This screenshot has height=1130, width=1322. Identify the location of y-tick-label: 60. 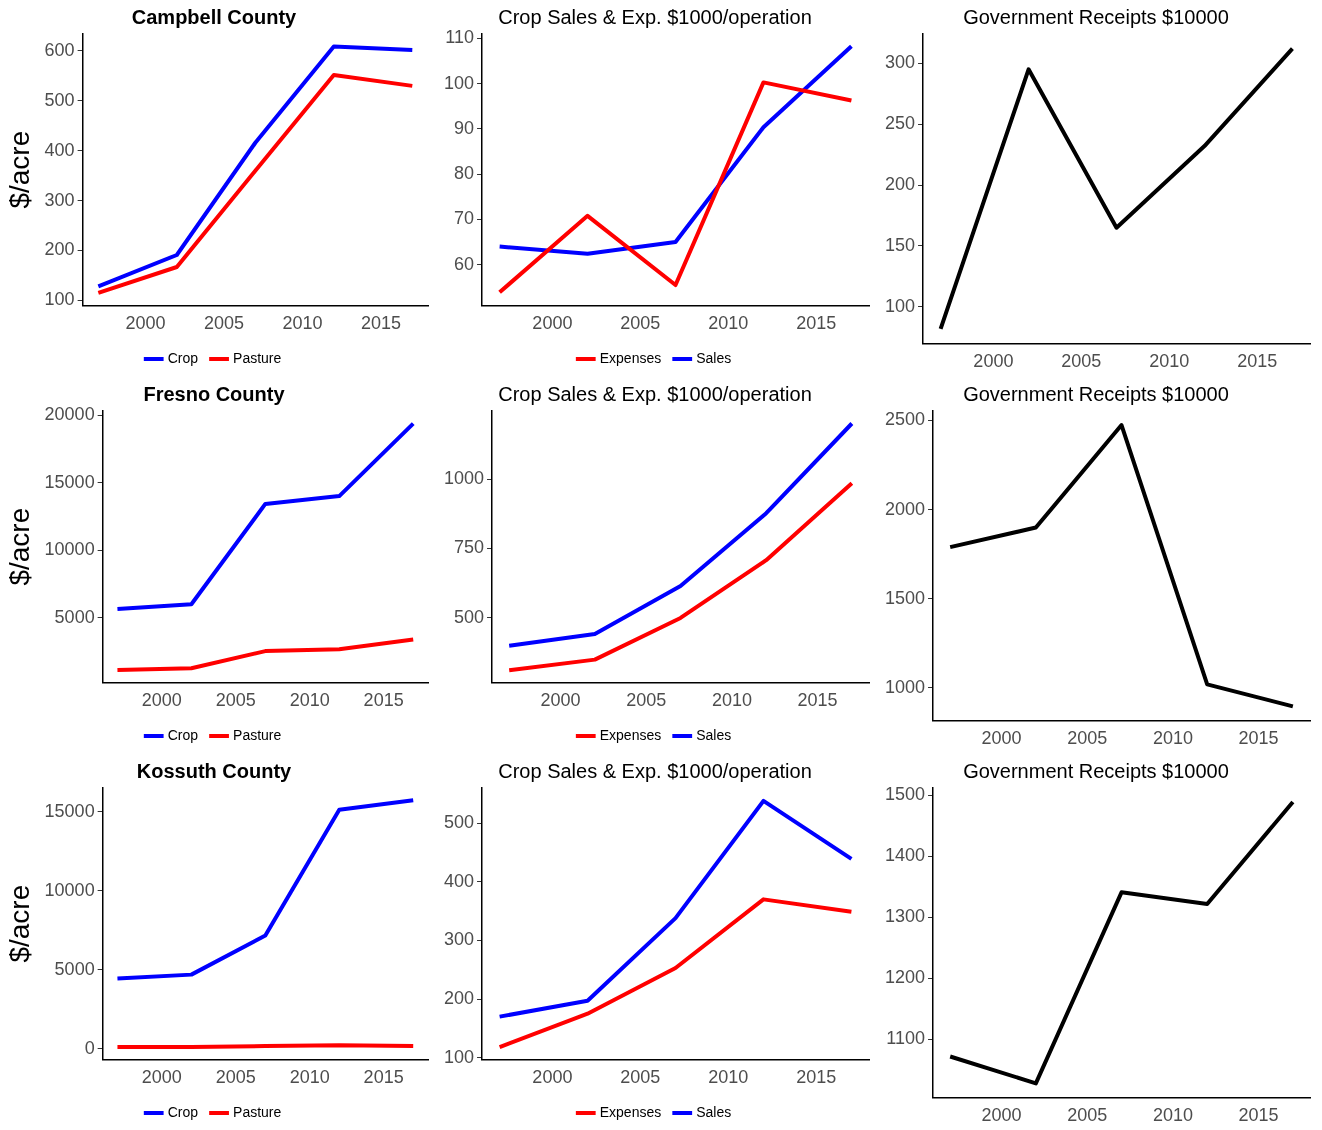
(464, 263).